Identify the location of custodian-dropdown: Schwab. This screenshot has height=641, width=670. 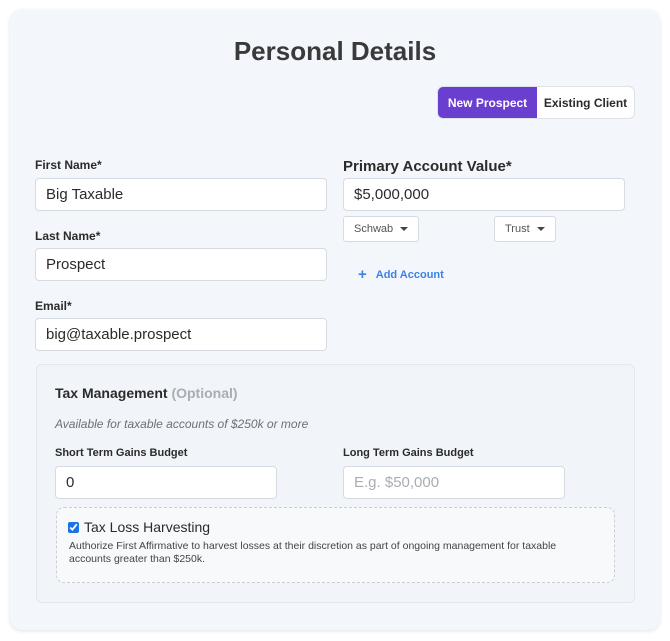
(381, 229).